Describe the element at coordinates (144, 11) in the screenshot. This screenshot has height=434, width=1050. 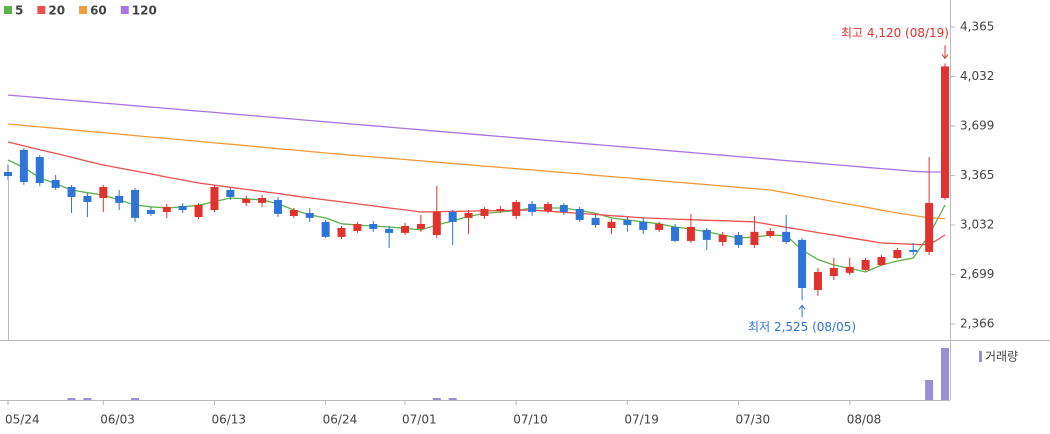
I see `legend-label: 120` at that location.